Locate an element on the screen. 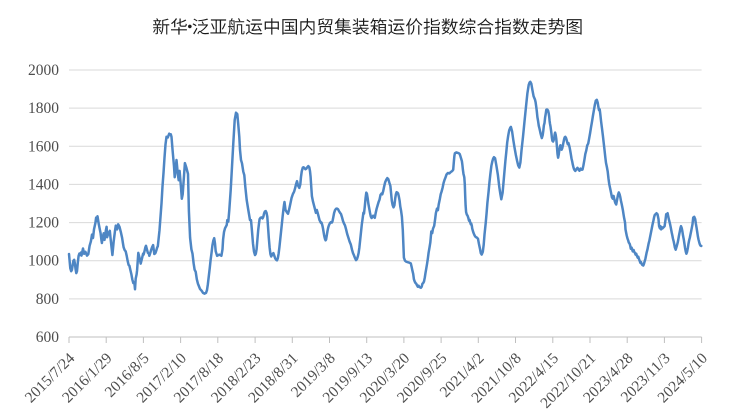  svg-text: 800 is located at coordinates (48, 299).